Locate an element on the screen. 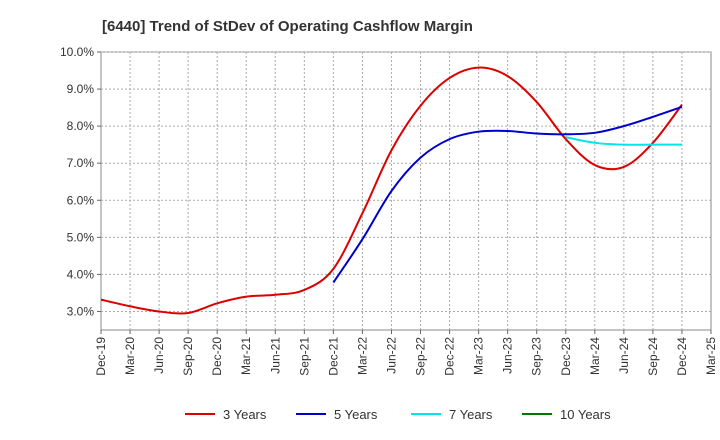  y-tick-label: 6.0% is located at coordinates (81, 200).